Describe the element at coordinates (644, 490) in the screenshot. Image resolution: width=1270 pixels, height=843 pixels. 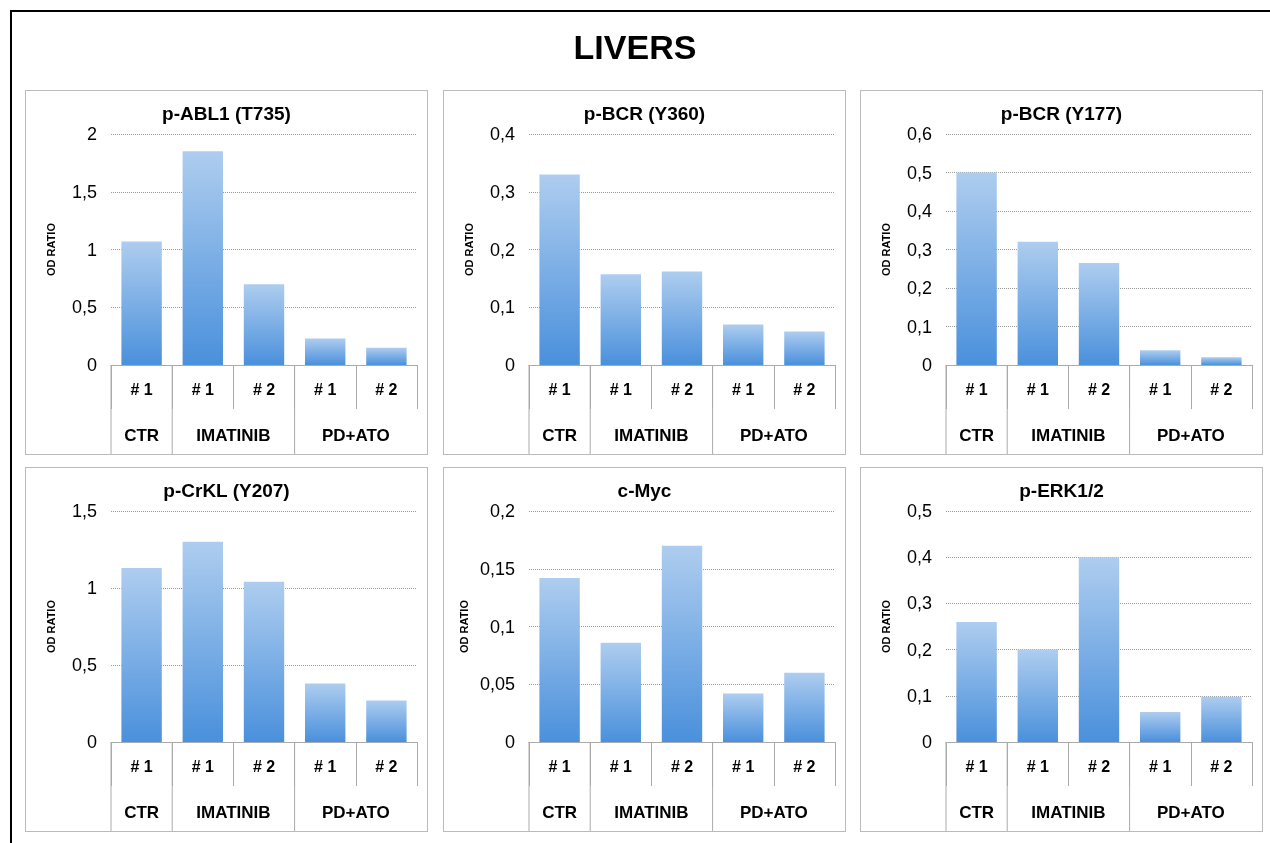
I see `chart-title: c-Myc` at that location.